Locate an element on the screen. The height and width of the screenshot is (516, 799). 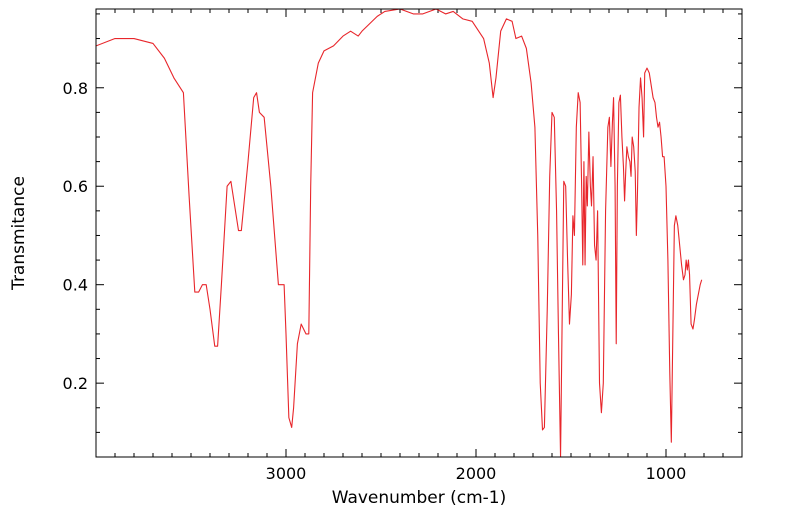
y-tick-label-0.4: 0.4 is located at coordinates (75, 285).